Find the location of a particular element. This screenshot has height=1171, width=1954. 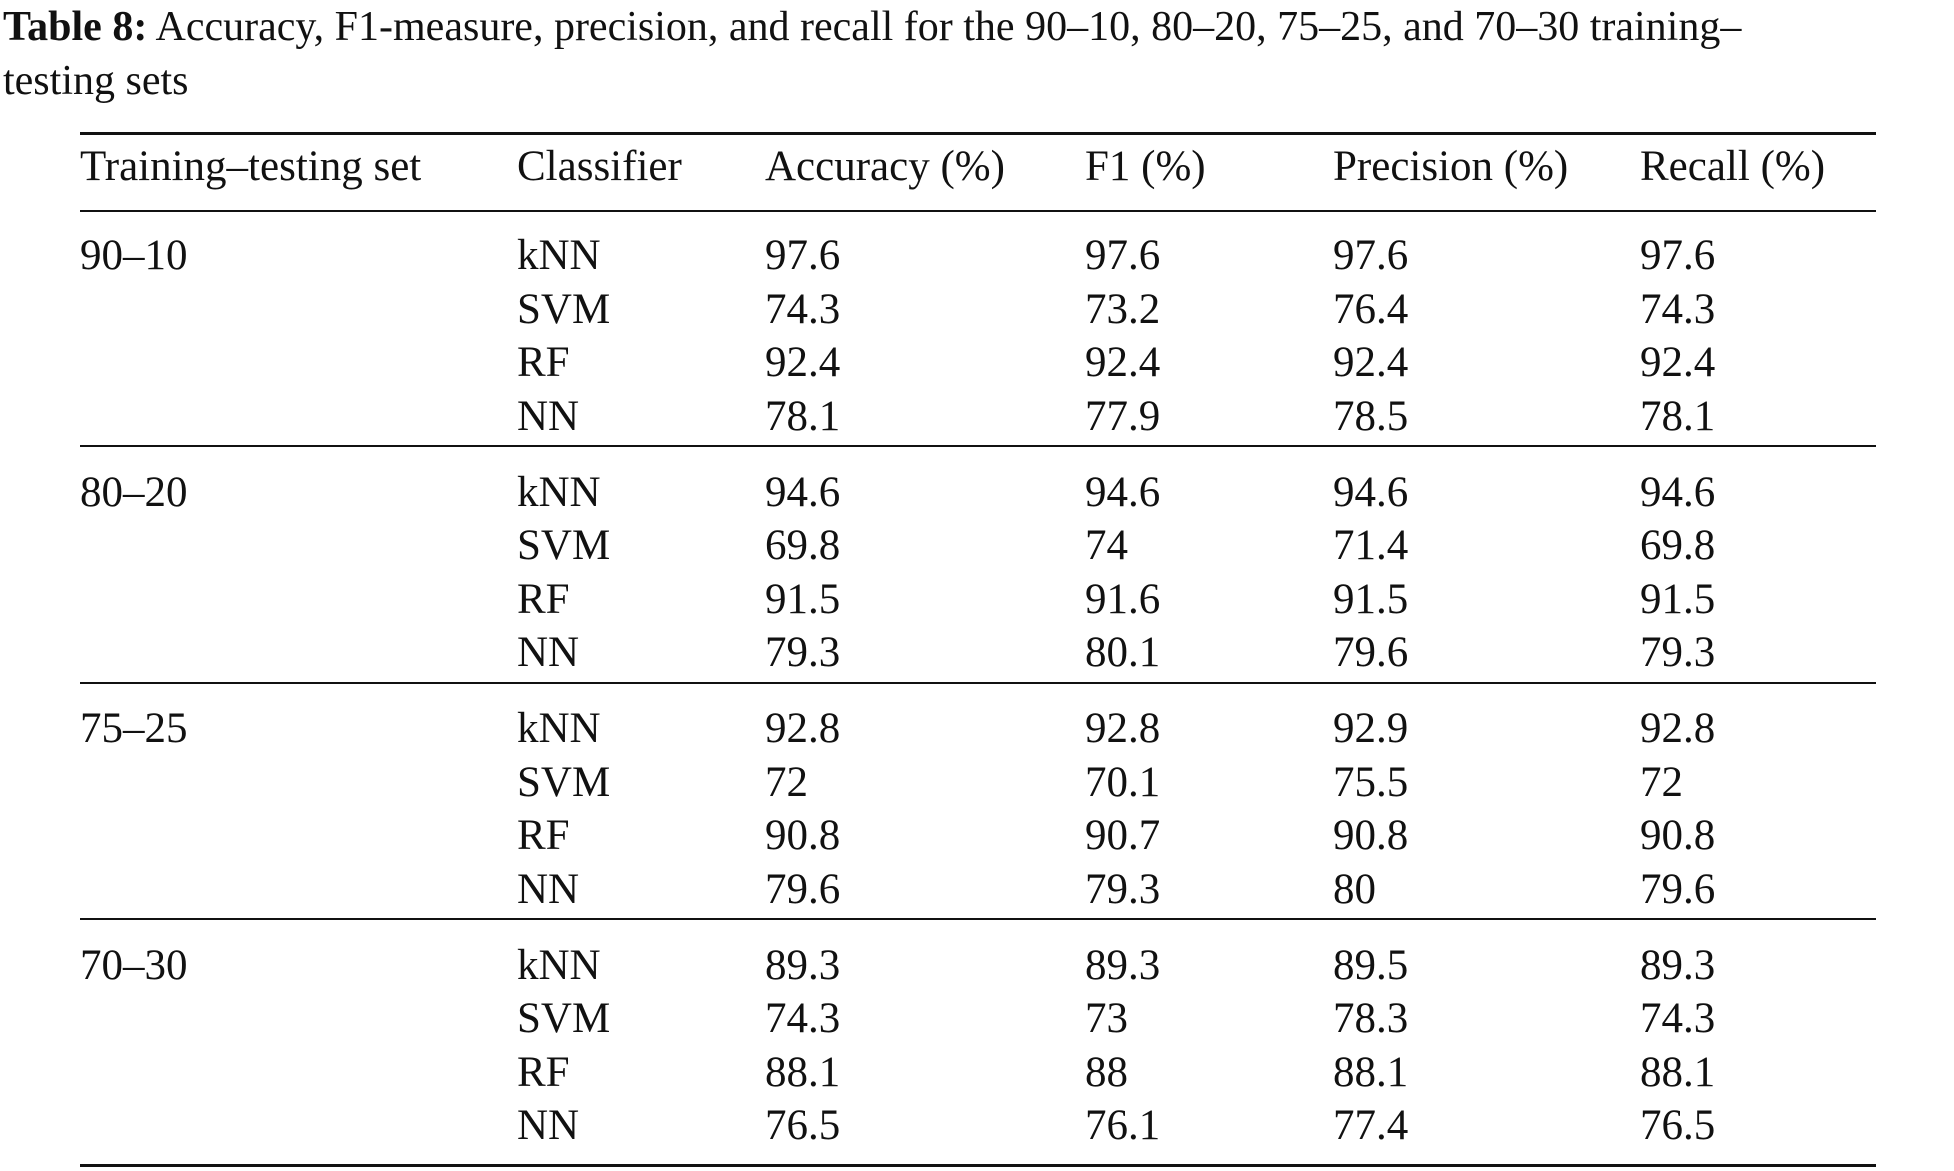

column-header: F1 (%) is located at coordinates (1145, 166).